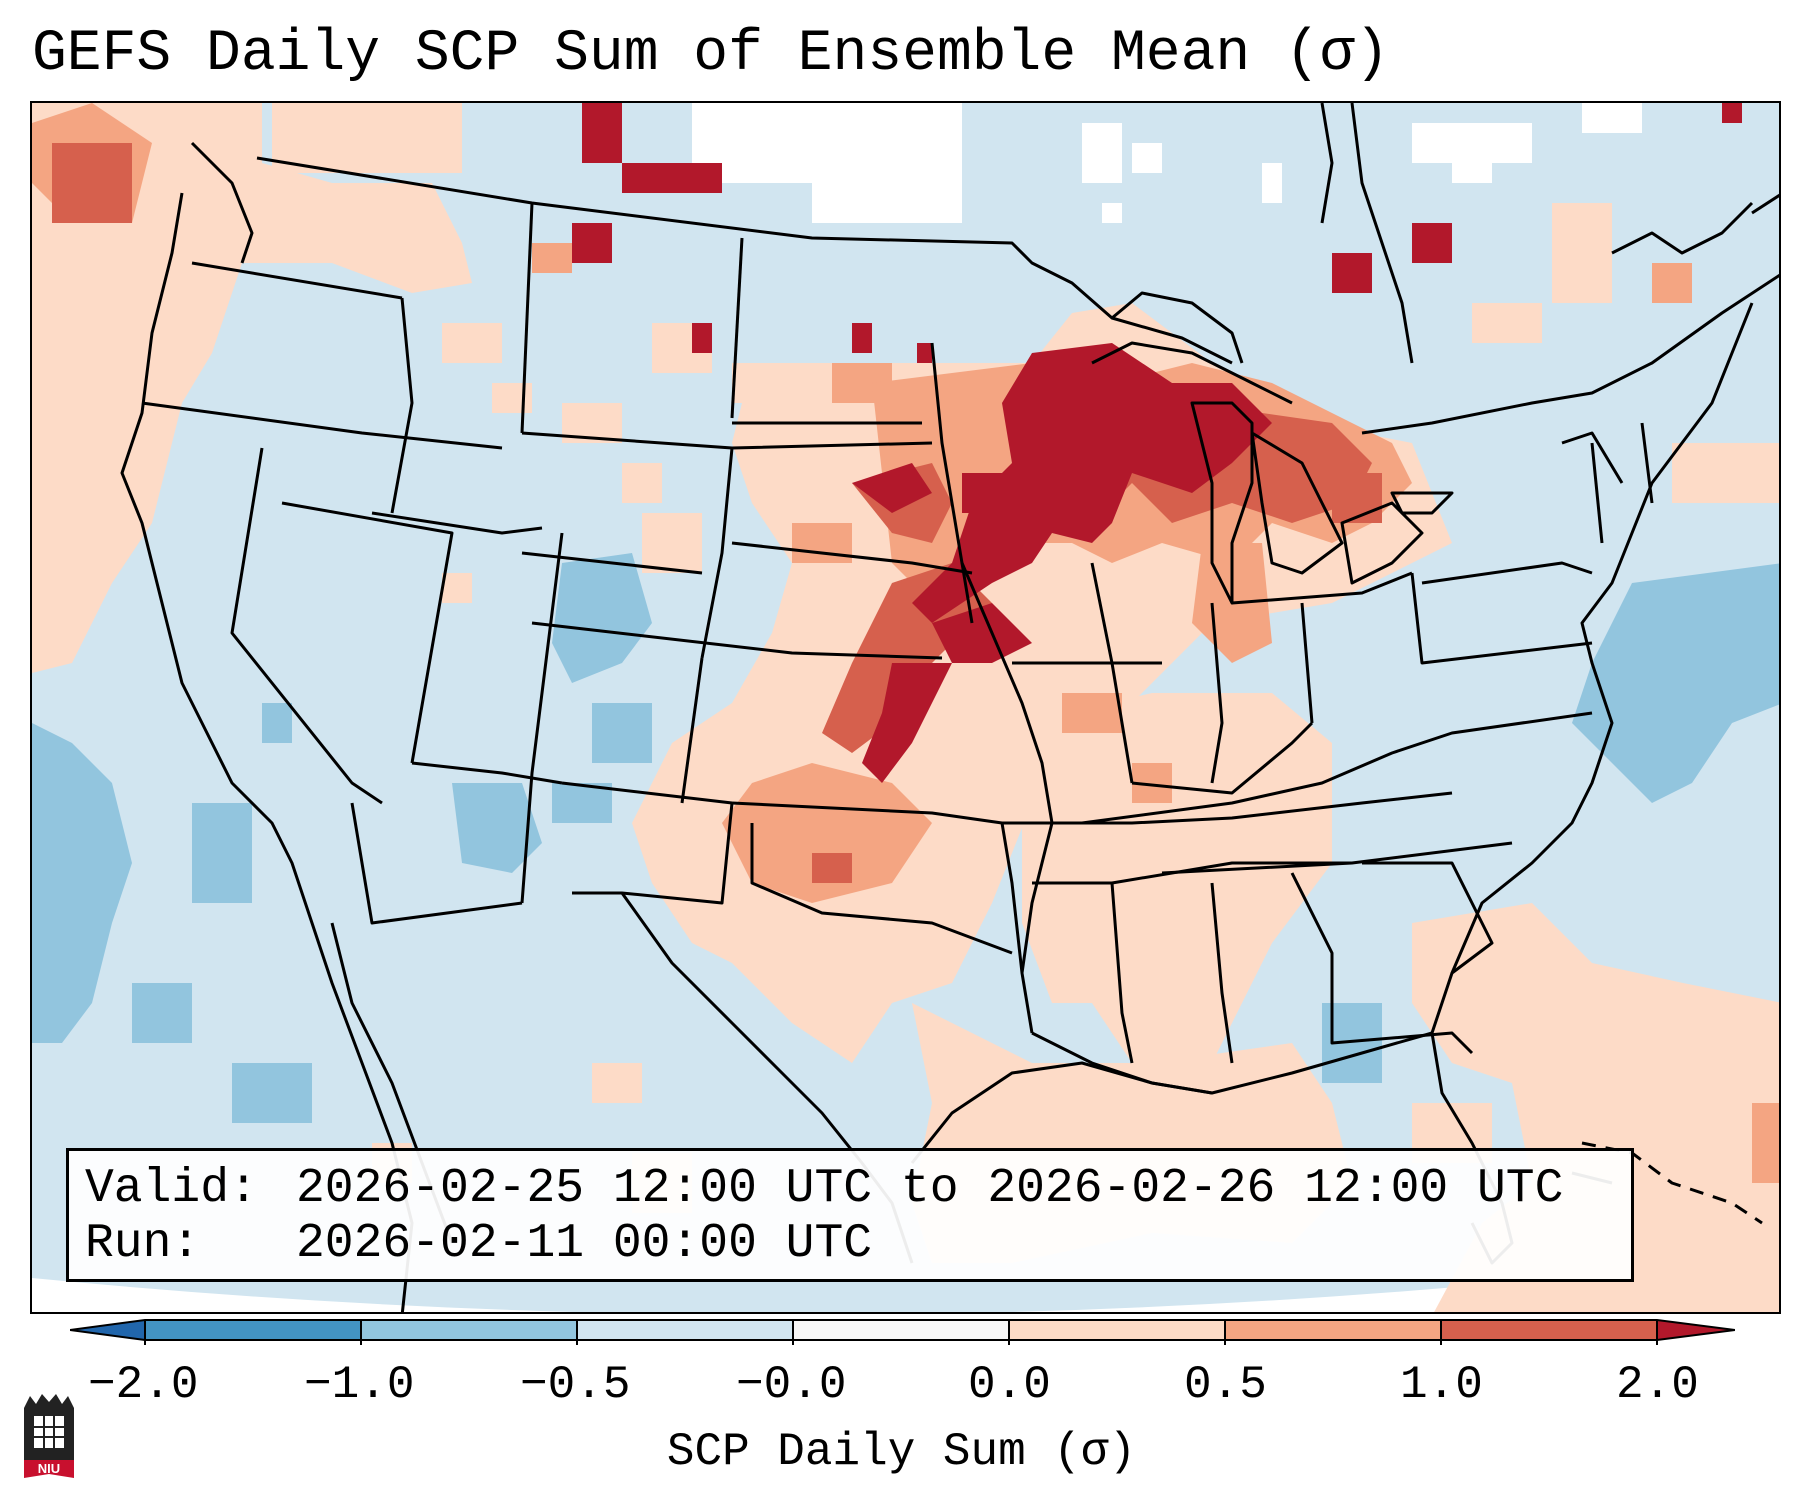  I want to click on us-canada-border, so click(744, 260).